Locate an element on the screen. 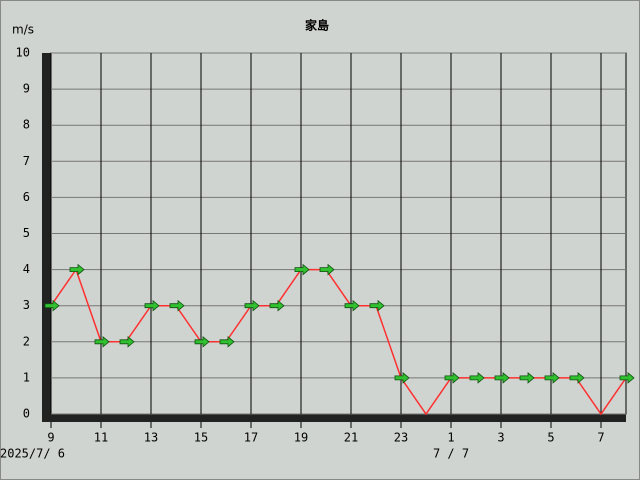 The width and height of the screenshot is (640, 480). chart-title: 家島 is located at coordinates (317, 25).